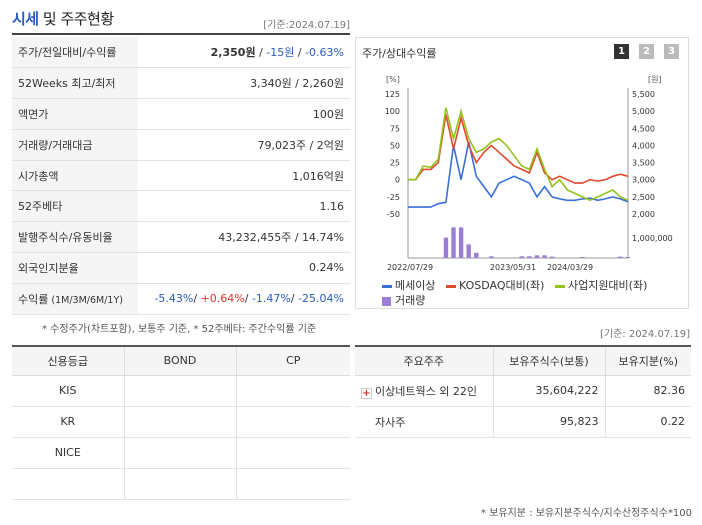  What do you see at coordinates (75, 83) in the screenshot?
I see `quote-label: 52Weeks 최고/최저` at bounding box center [75, 83].